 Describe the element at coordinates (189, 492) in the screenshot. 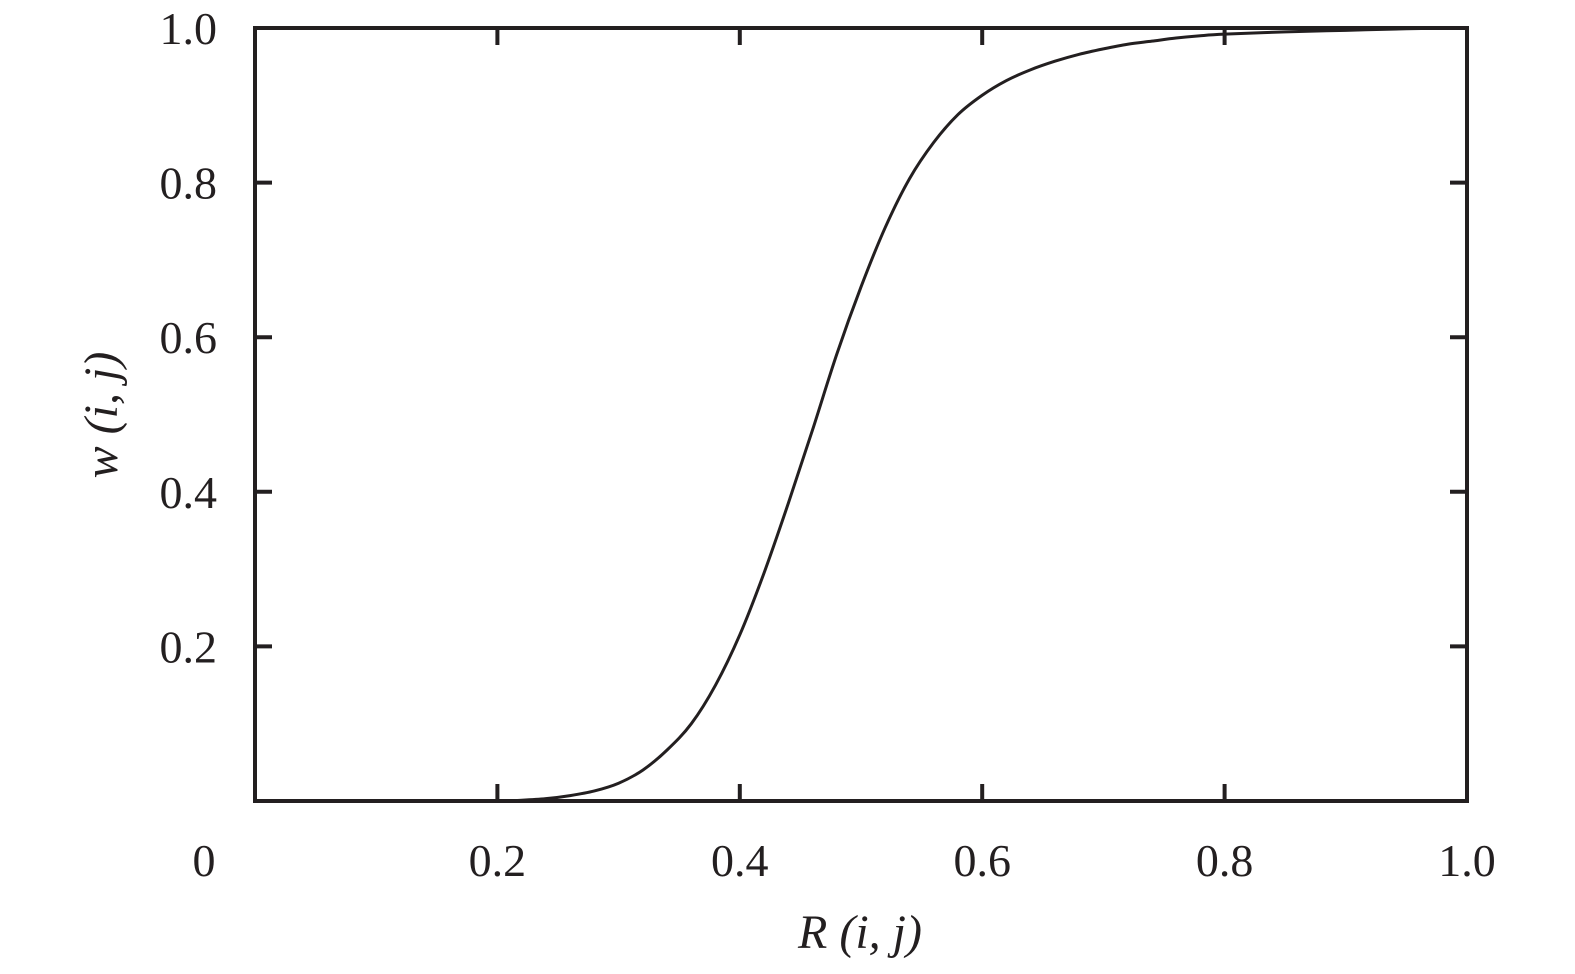

I see `y-tick-label: 0.4` at that location.